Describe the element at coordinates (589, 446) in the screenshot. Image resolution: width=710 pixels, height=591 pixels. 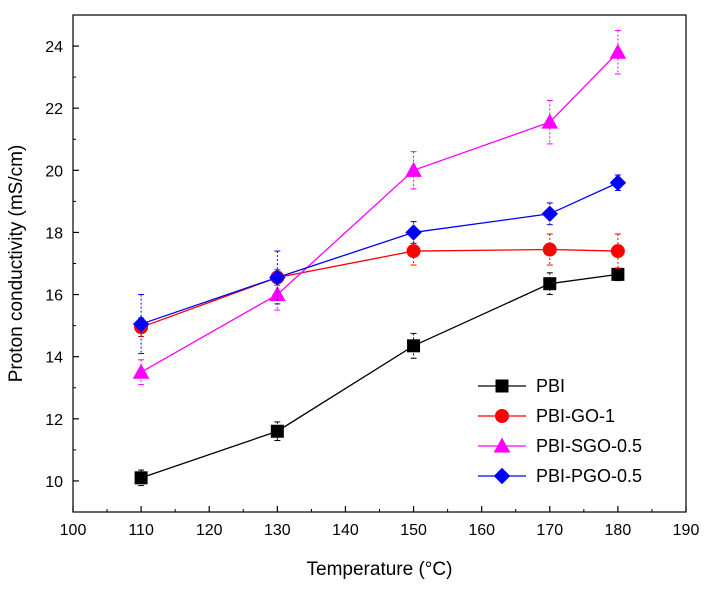
I see `legend-label: PBI-SGO-0.5` at that location.